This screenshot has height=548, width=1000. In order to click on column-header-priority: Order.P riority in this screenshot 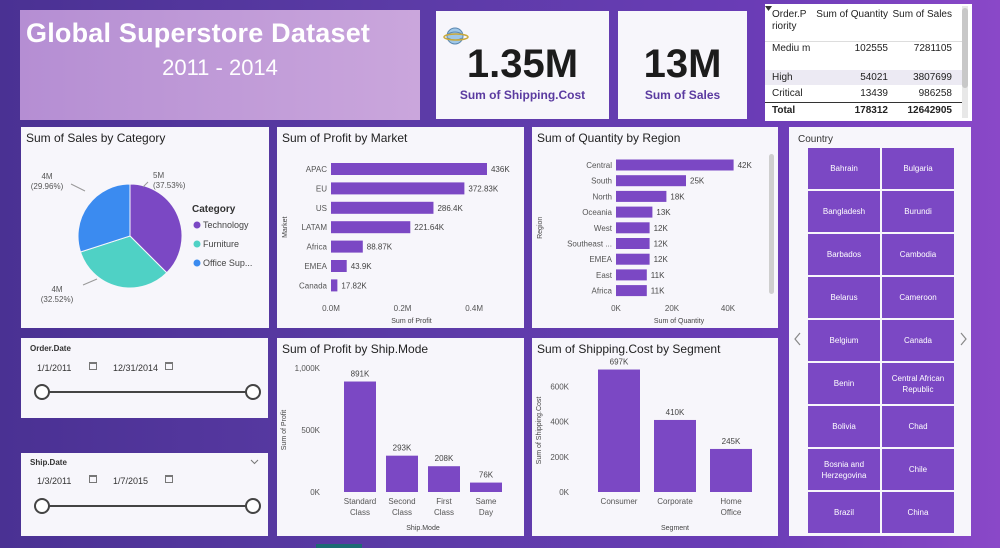, I will do `click(789, 20)`.